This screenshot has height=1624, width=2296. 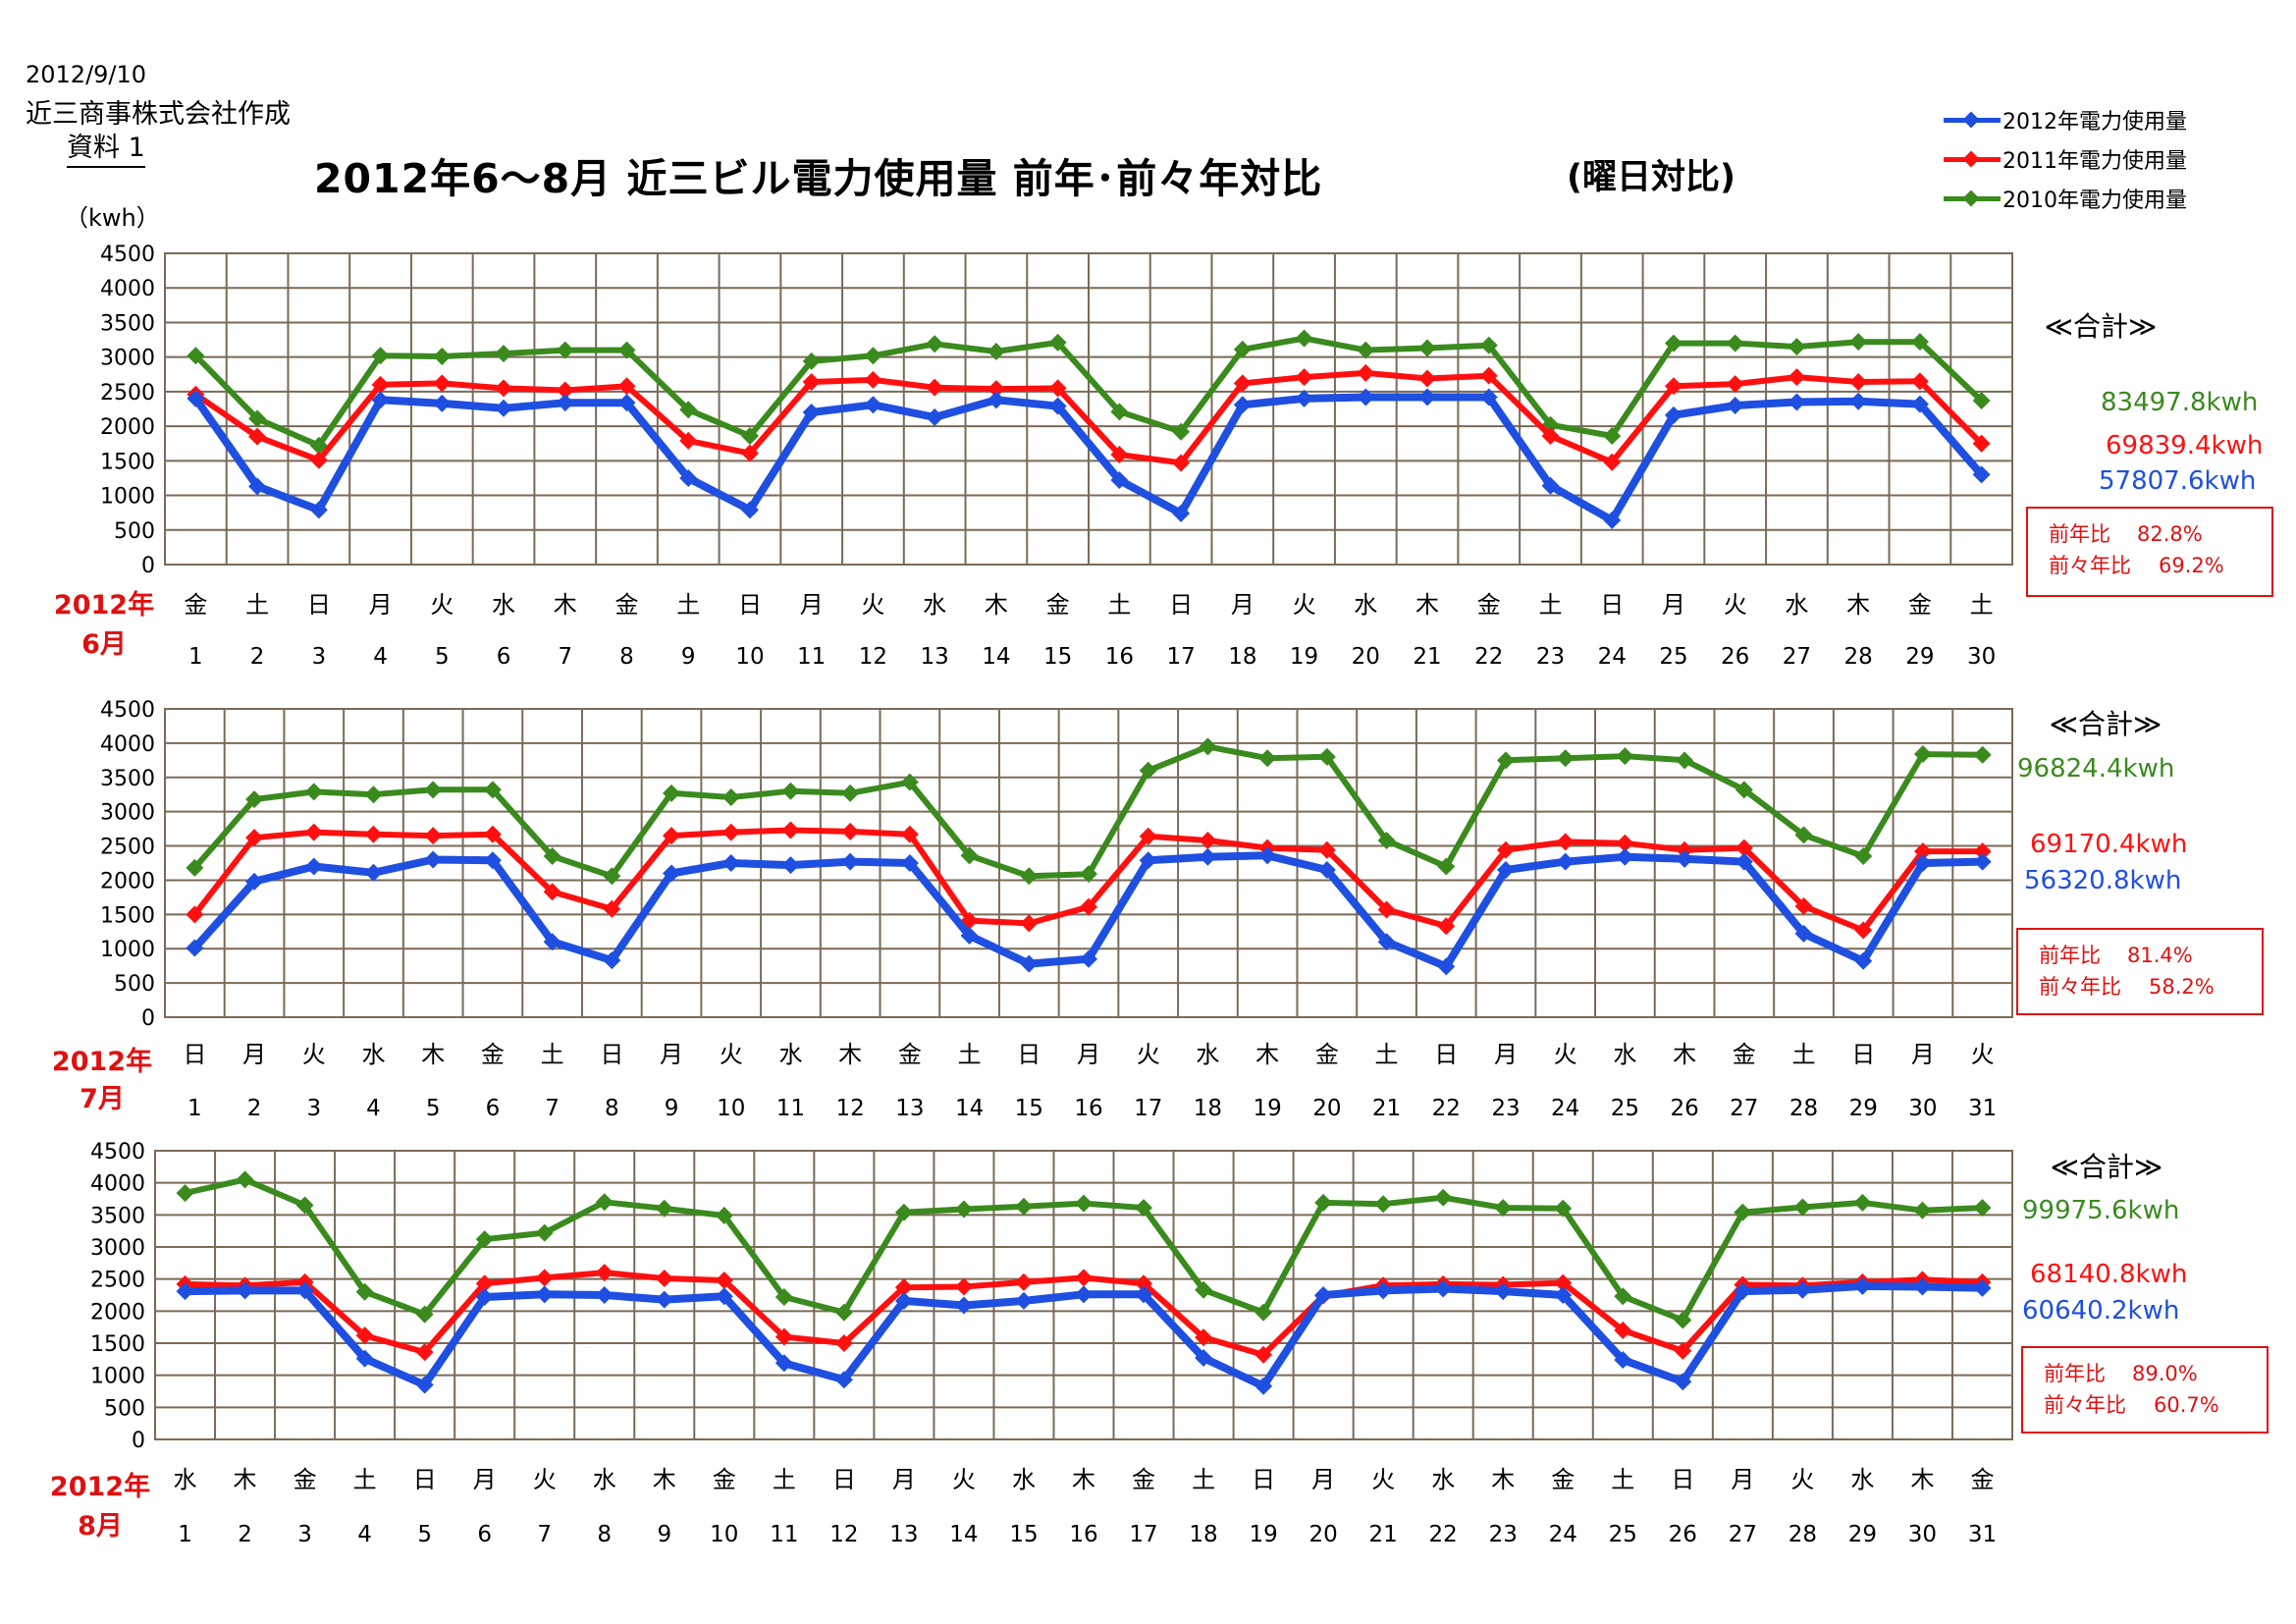 I want to click on red-line-marker-icon, so click(x=1972, y=159).